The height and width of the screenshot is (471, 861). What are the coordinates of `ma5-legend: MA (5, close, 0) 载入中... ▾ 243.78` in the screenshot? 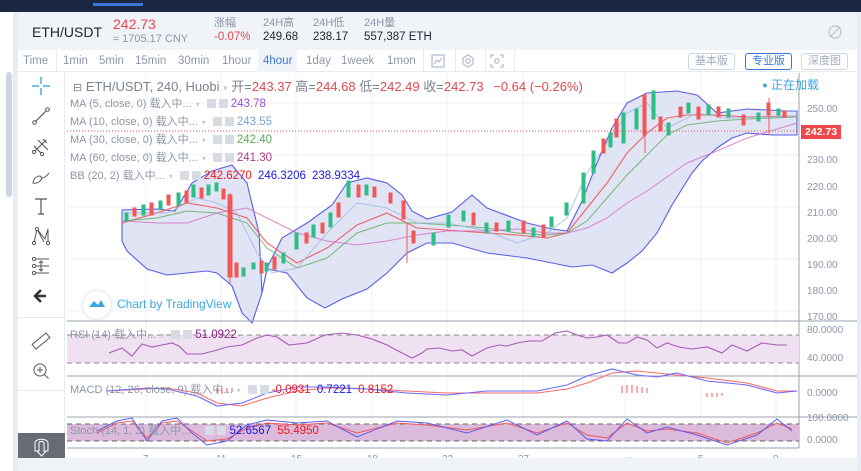 It's located at (168, 103).